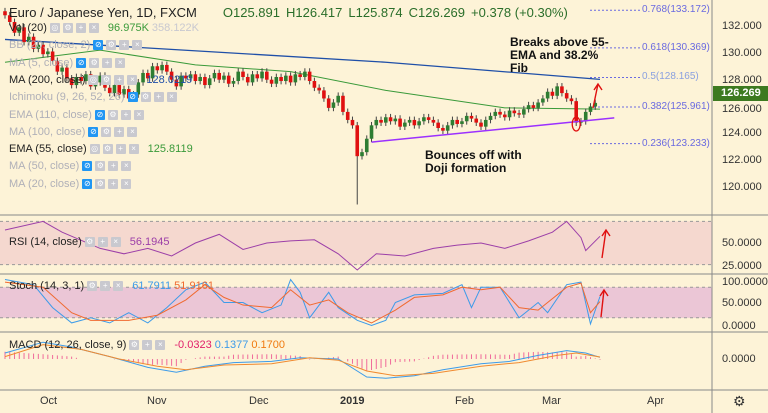  I want to click on stoch-k-value: 61.7911, so click(152, 286).